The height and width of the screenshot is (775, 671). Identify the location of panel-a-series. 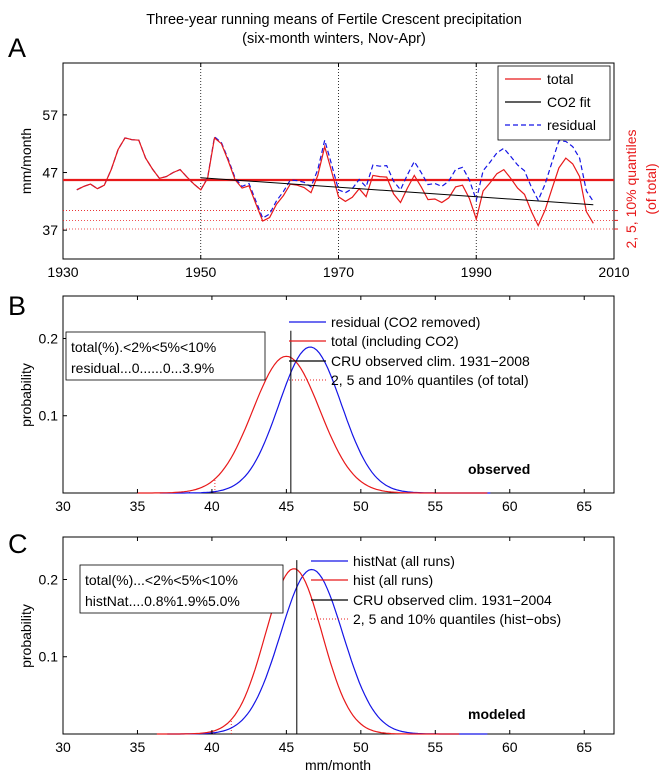
(335, 181).